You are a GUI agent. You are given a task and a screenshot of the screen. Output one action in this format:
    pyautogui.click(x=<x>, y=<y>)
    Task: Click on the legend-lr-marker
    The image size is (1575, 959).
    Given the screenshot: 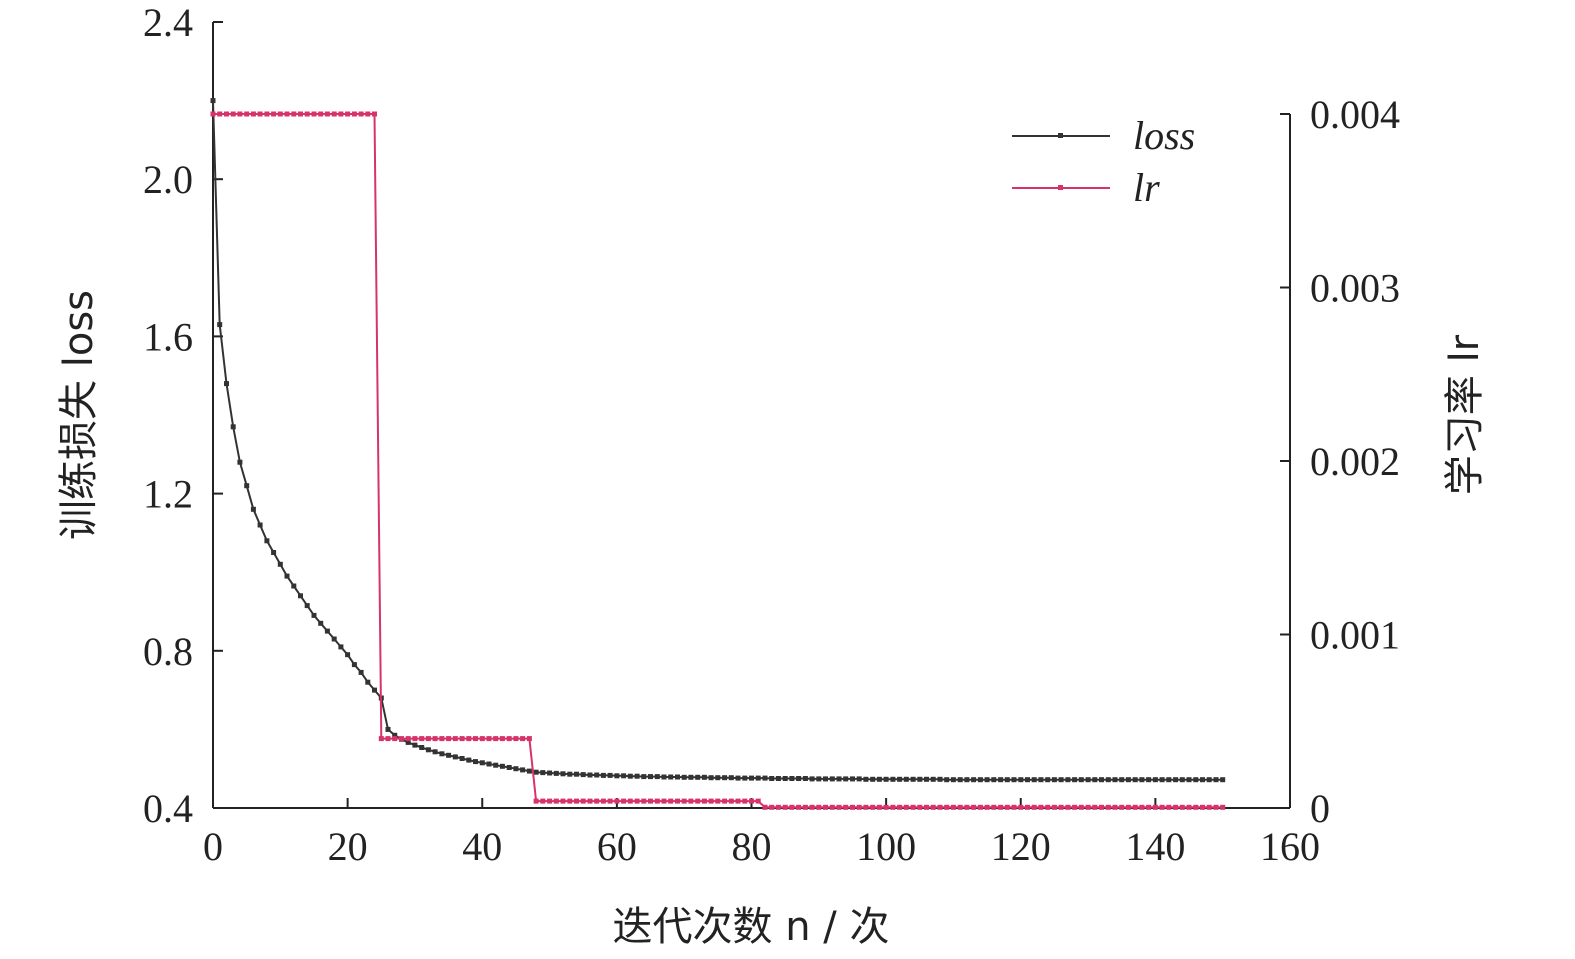 What is the action you would take?
    pyautogui.click(x=1060, y=187)
    